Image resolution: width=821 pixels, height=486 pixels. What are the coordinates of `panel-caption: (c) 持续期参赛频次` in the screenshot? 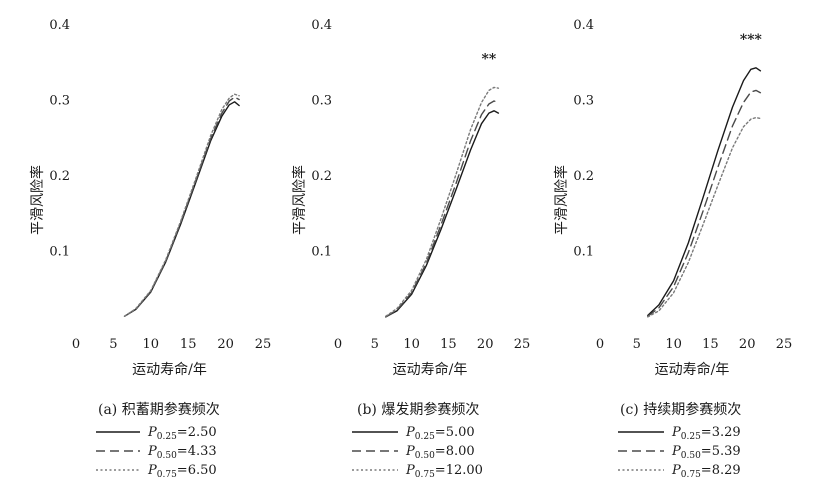 It's located at (680, 409).